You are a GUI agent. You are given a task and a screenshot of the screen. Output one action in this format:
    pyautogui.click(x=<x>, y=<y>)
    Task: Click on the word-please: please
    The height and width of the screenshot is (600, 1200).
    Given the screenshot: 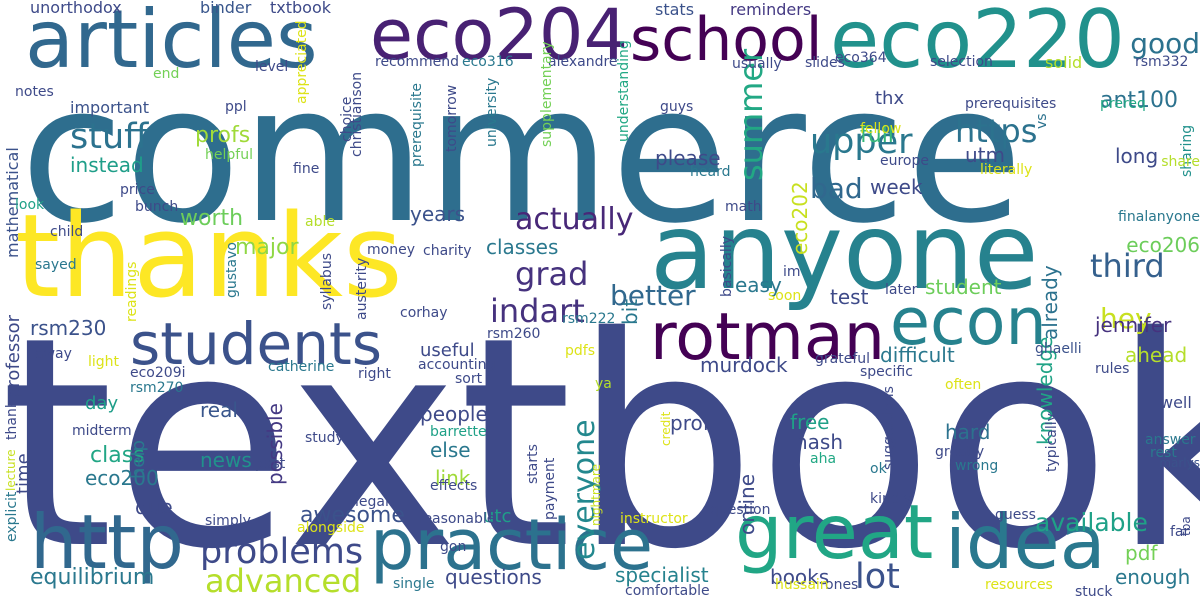 What is the action you would take?
    pyautogui.click(x=688, y=158)
    